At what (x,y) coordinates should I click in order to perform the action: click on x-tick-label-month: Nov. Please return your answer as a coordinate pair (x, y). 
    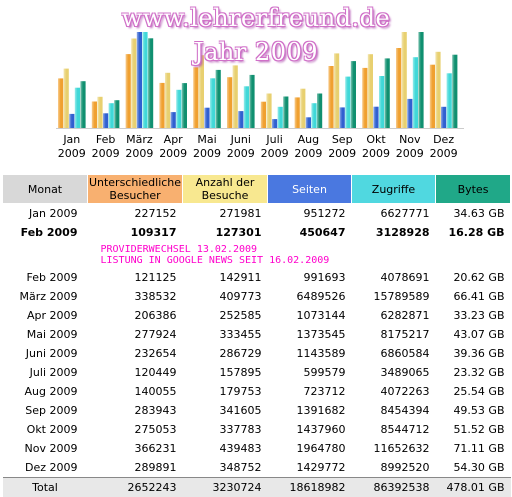
    Looking at the image, I should click on (410, 139).